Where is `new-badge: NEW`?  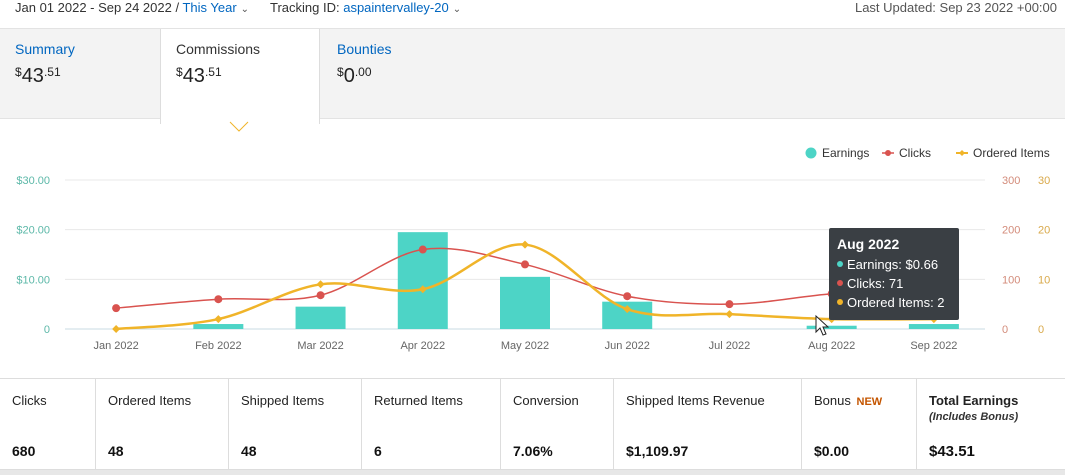
new-badge: NEW is located at coordinates (869, 402).